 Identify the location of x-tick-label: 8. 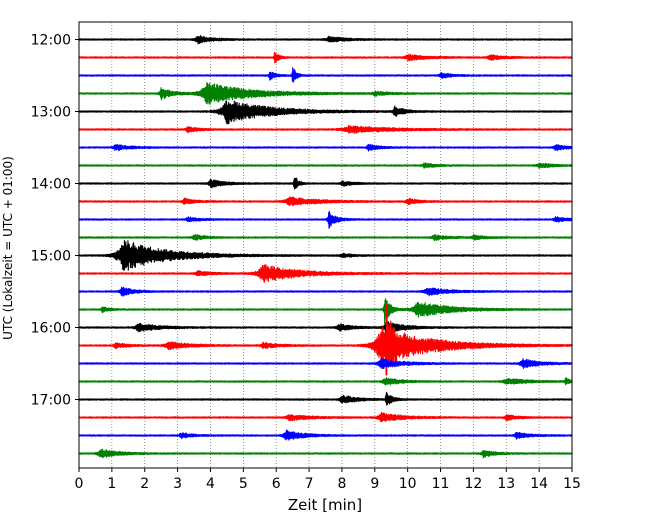
(341, 484).